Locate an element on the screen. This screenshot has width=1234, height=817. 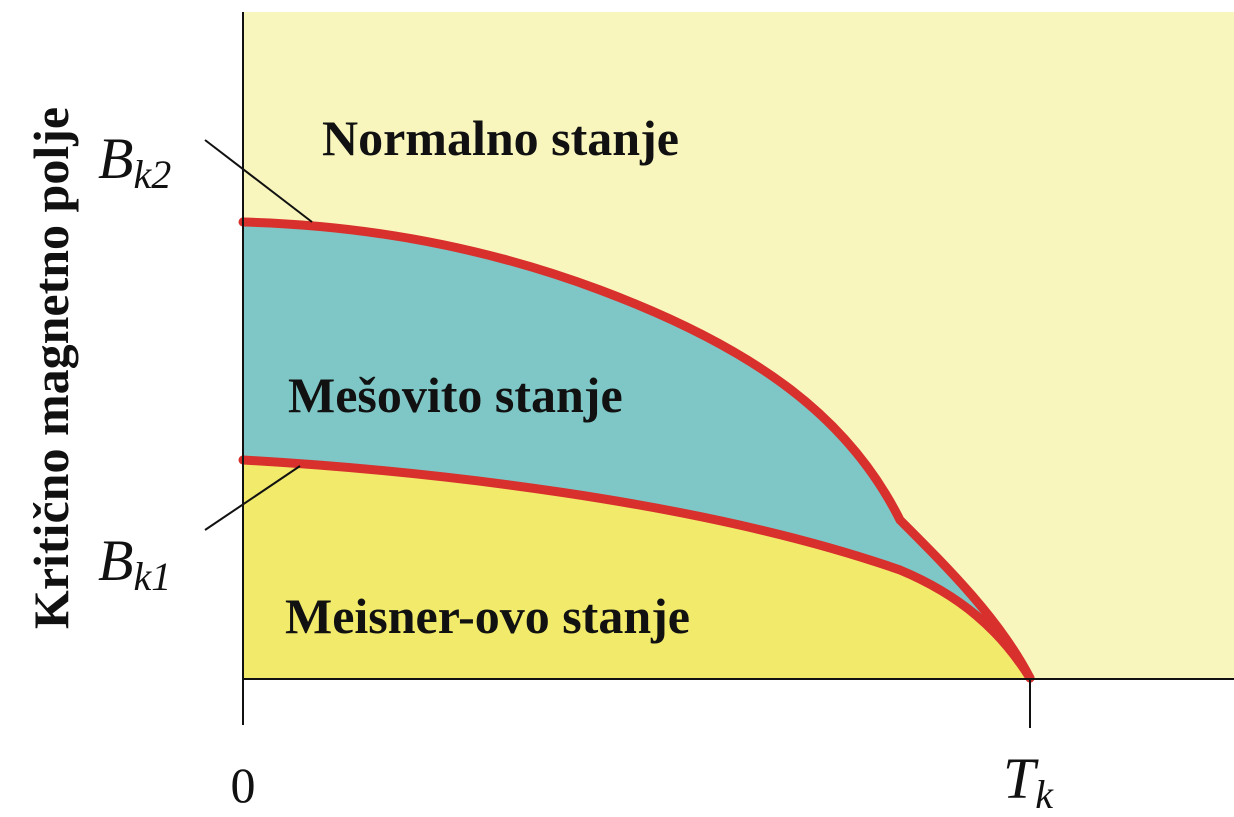
origin-tick-label: 0 is located at coordinates (243, 785).